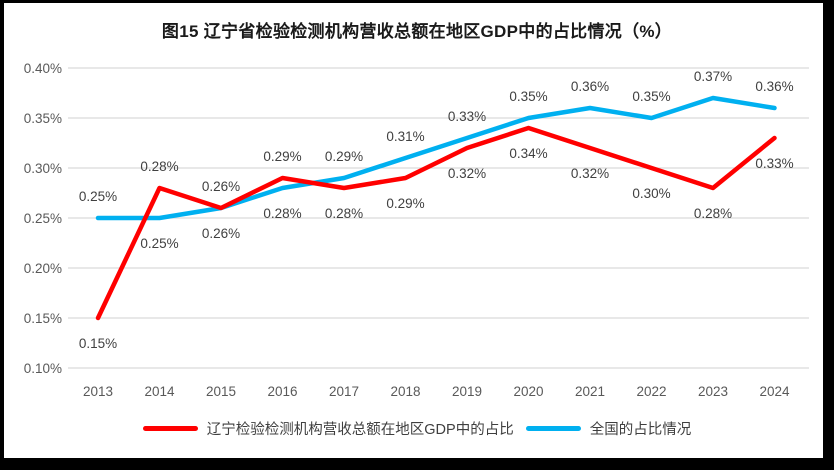 The width and height of the screenshot is (834, 470). Describe the element at coordinates (417, 31) in the screenshot. I see `chart-title: 图15 辽宁省检验检测机构营收总额在地区GDP中的占比情况（%）` at that location.